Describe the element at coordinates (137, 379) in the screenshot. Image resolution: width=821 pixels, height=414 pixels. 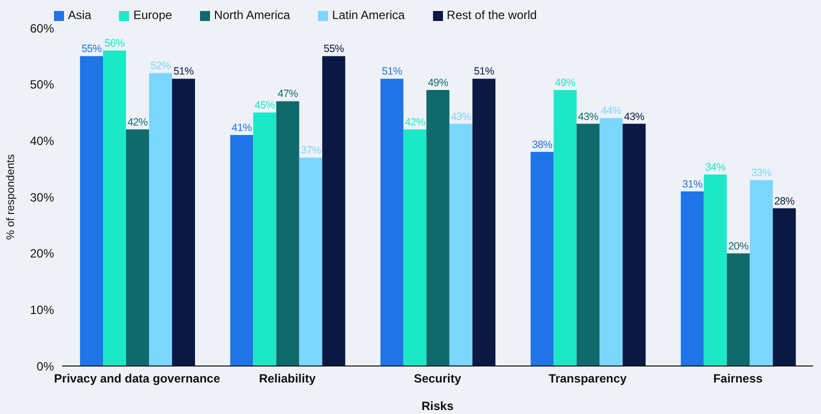
I see `x-tick-label: Privacy and data governance` at that location.